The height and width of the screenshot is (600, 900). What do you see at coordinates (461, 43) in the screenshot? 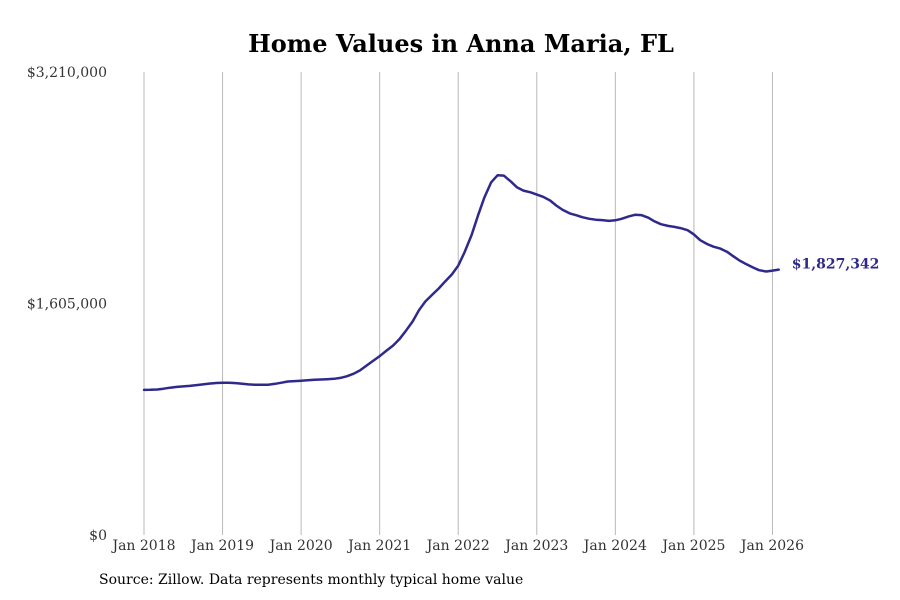
I see `chart-title: Home Values in Anna Maria, FL` at bounding box center [461, 43].